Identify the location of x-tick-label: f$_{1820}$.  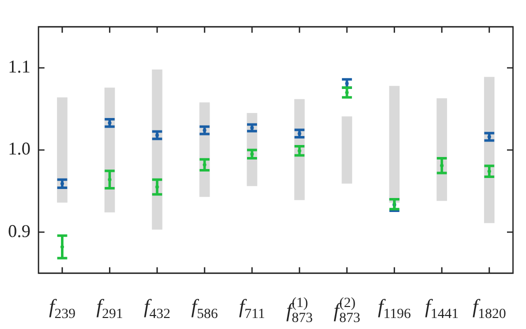
(489, 309).